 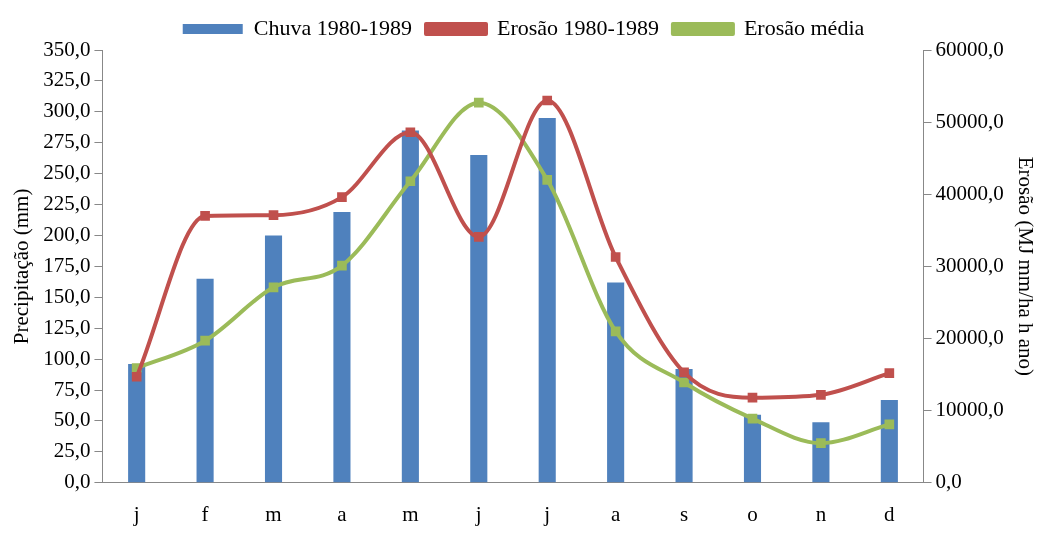 I want to click on y-tick-label: 250,0, so click(x=67, y=172).